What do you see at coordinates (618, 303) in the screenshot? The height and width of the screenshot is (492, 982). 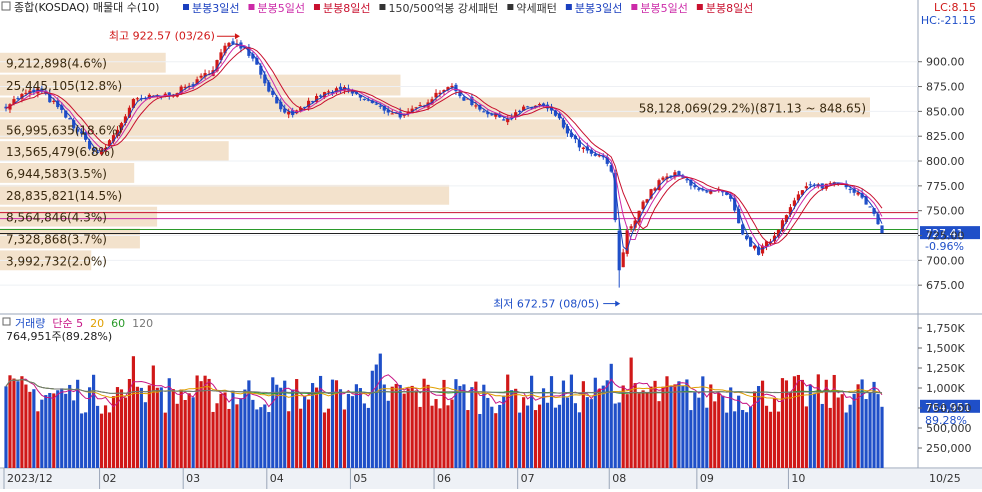 I see `low-arrowhead-icon` at bounding box center [618, 303].